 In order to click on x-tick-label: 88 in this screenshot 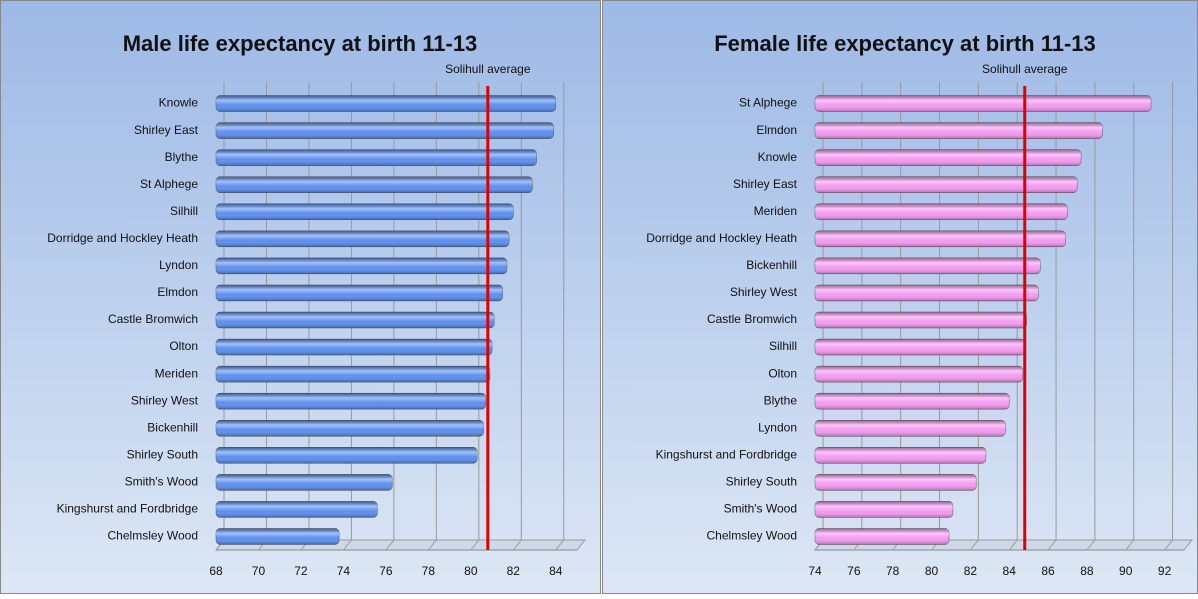, I will do `click(1087, 571)`.